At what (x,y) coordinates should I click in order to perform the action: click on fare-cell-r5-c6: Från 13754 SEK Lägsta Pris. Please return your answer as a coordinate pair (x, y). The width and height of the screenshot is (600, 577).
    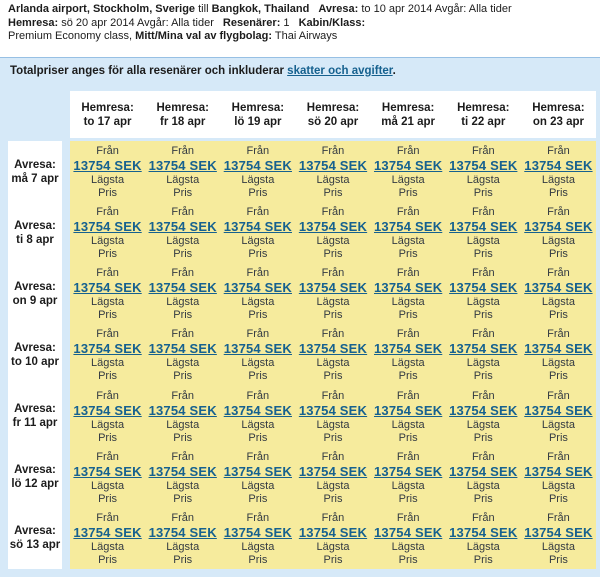
    Looking at the image, I should click on (483, 416).